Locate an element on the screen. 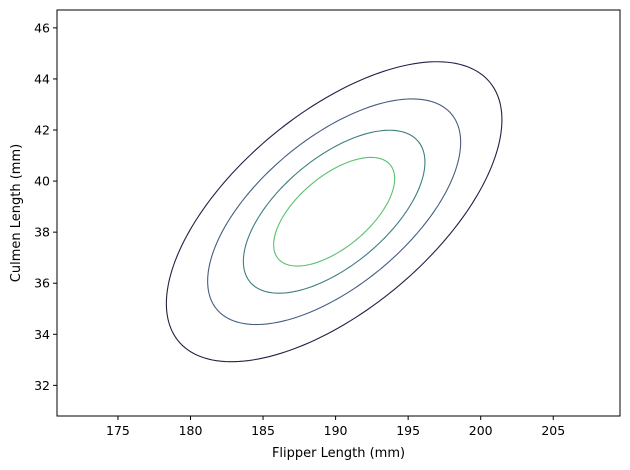 The image size is (630, 470). y-axis-label: Culmen Length (mm) is located at coordinates (16, 213).